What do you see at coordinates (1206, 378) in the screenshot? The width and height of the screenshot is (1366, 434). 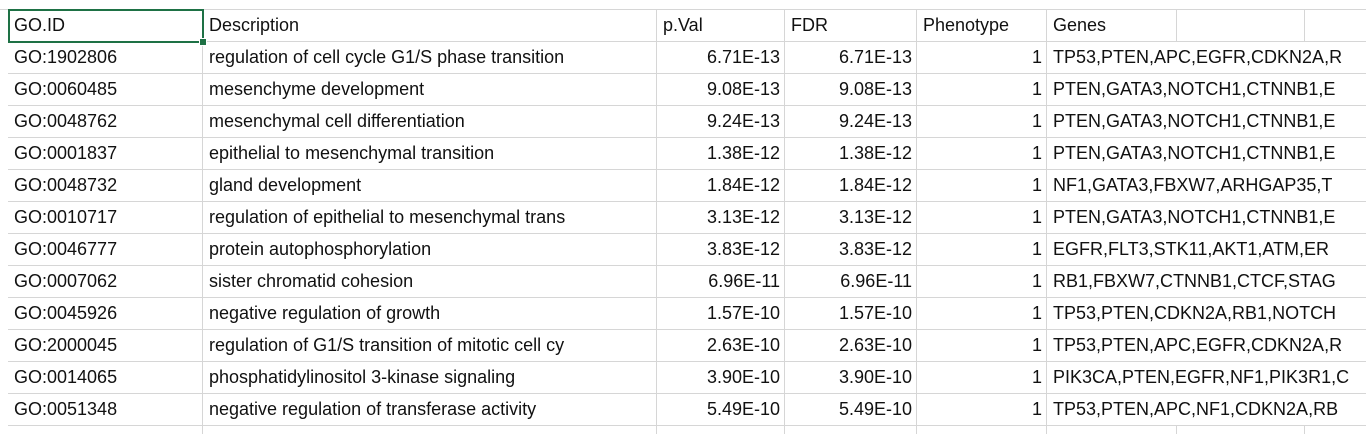 I see `genes-cell: PIK3CA,PTEN,EGFR,NF1,PIK3R1,C` at bounding box center [1206, 378].